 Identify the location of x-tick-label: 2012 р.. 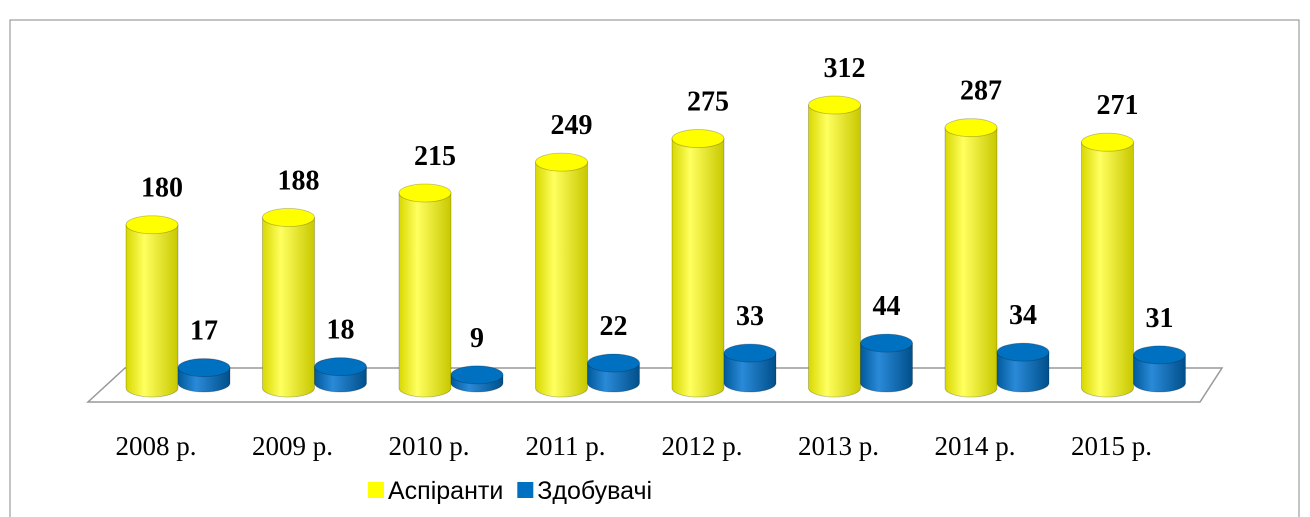
(702, 446).